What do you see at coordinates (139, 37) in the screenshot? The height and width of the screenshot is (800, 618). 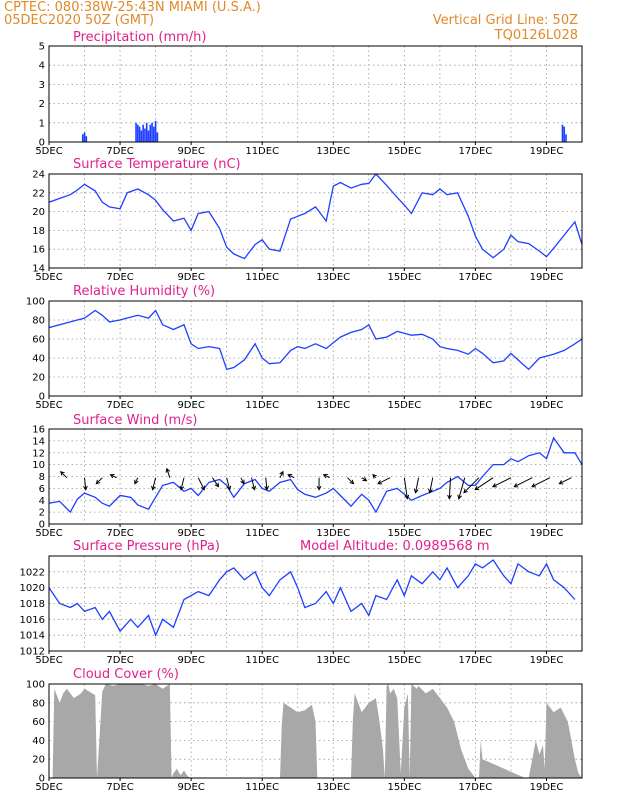 I see `precip-title: Precipitation (mm/h)` at bounding box center [139, 37].